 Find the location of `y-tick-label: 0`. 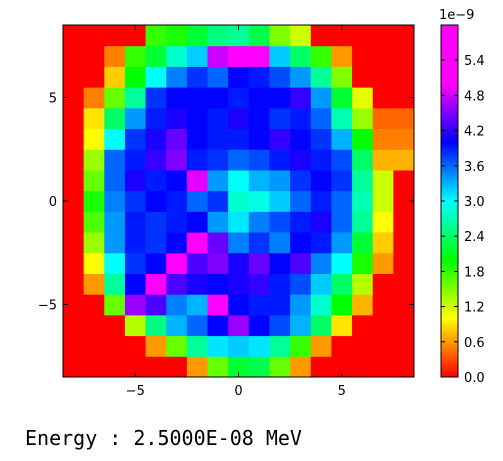

y-tick-label: 0 is located at coordinates (53, 202).